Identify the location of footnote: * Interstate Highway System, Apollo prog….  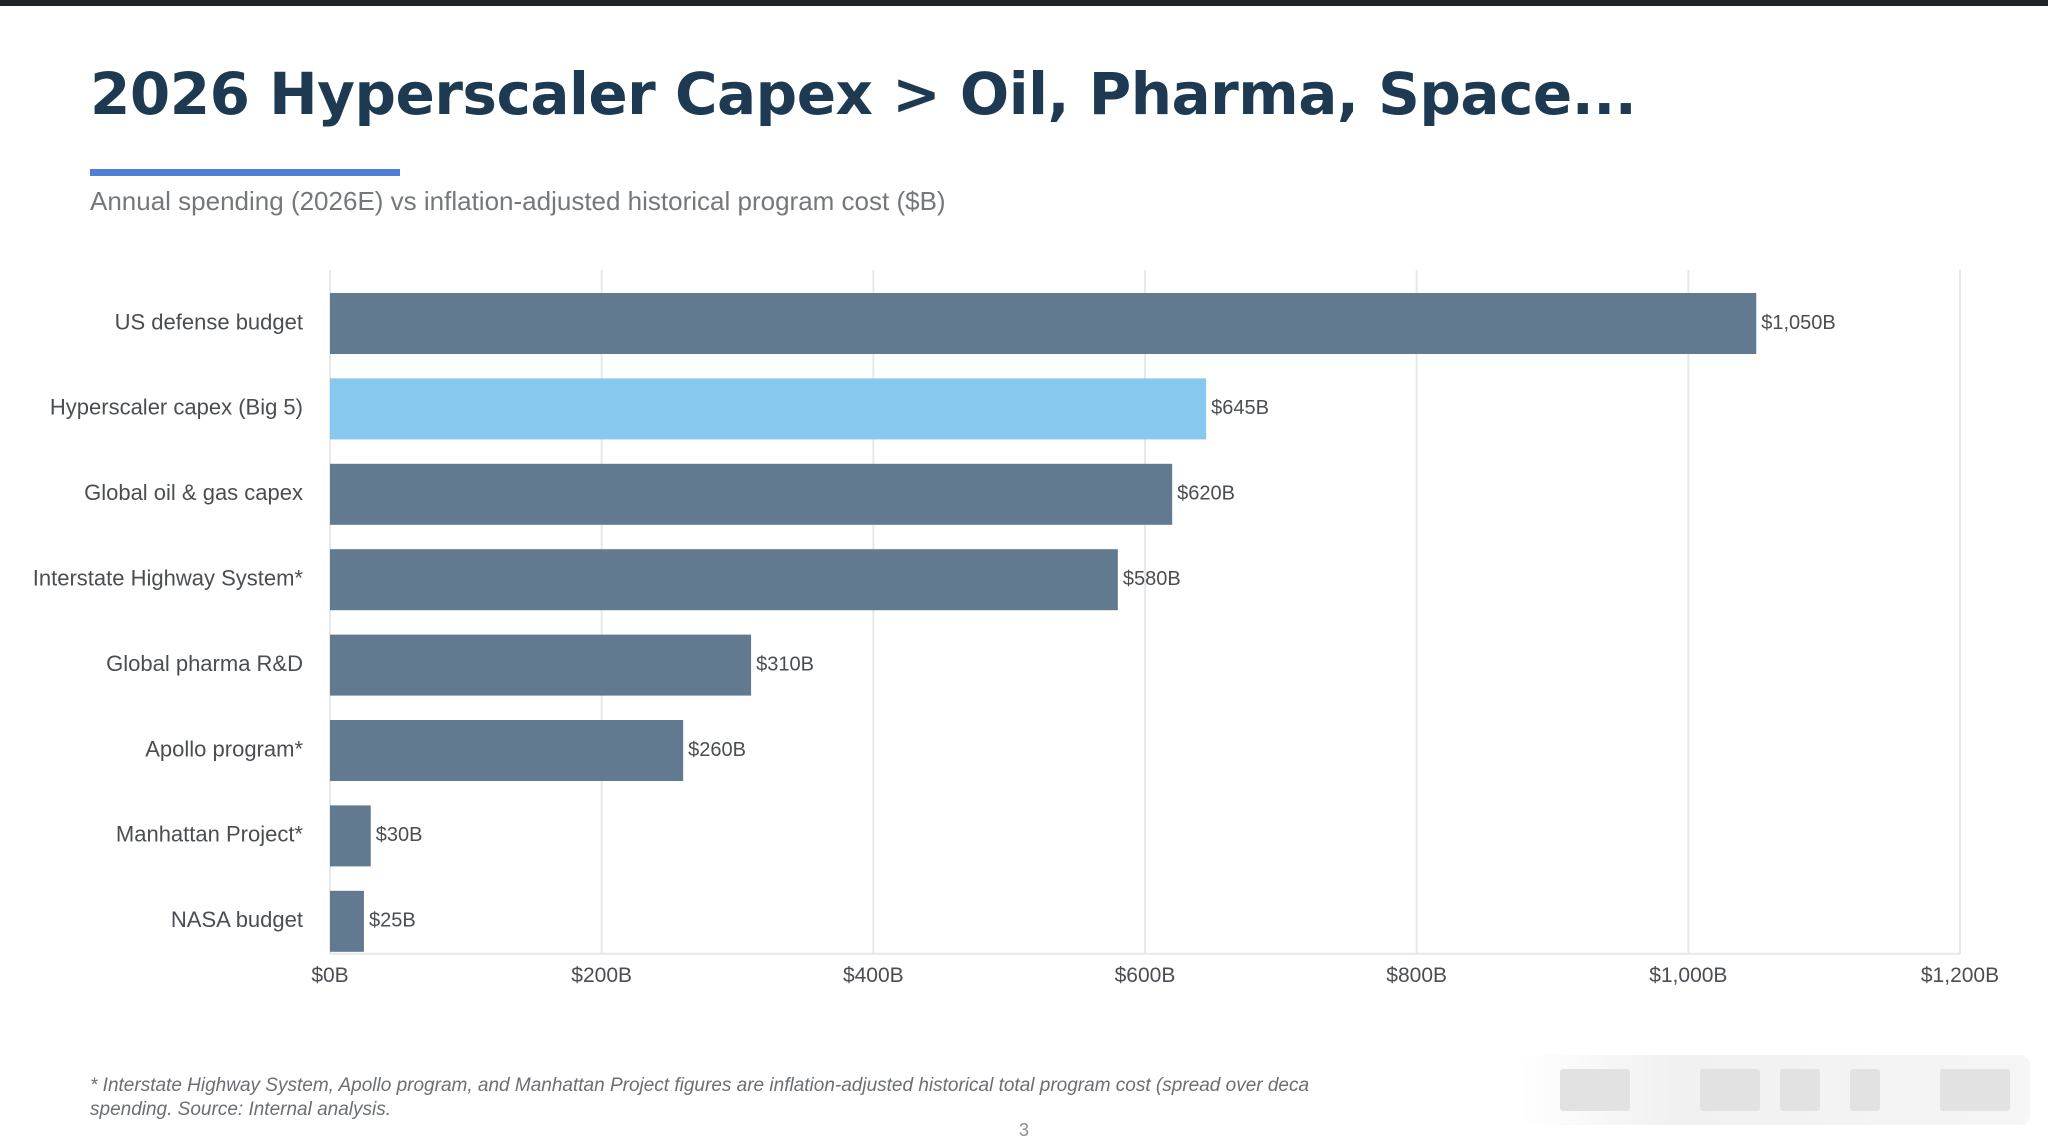
(810, 1098).